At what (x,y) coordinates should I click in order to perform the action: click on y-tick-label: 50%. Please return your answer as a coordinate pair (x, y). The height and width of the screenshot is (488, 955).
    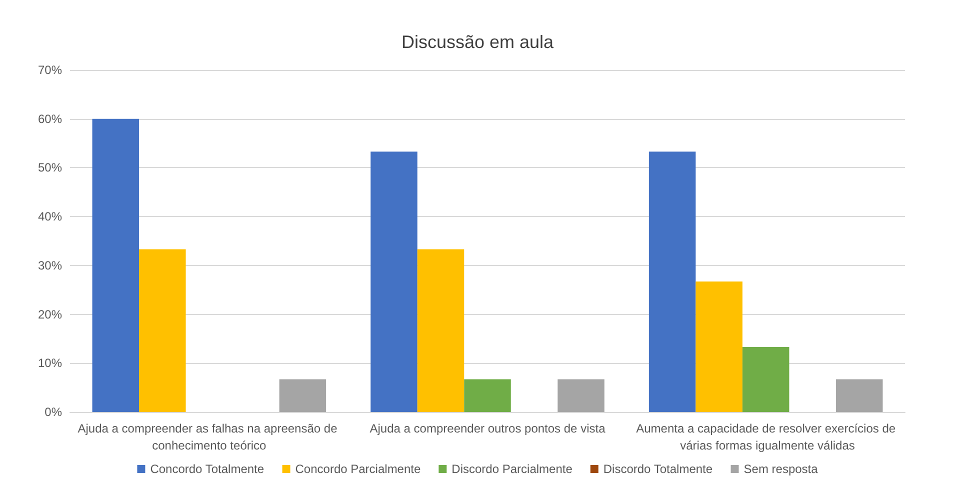
    Looking at the image, I should click on (50, 167).